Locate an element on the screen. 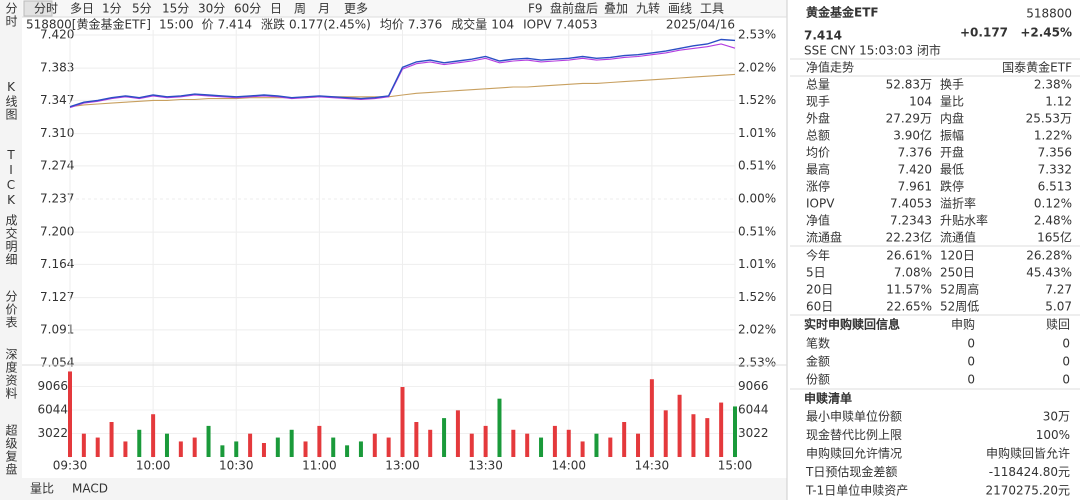  section-title: 申赎清单 is located at coordinates (828, 398).